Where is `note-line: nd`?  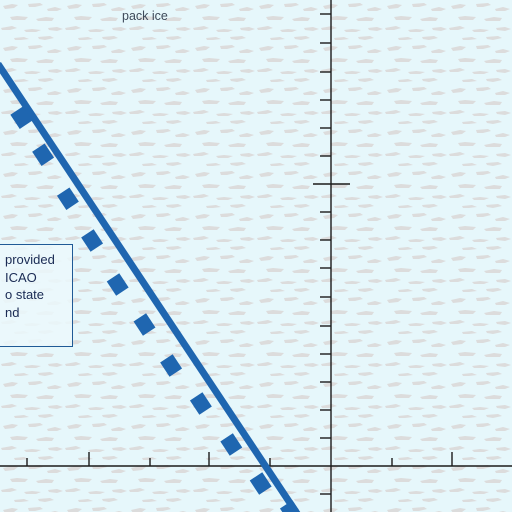 note-line: nd is located at coordinates (12, 312).